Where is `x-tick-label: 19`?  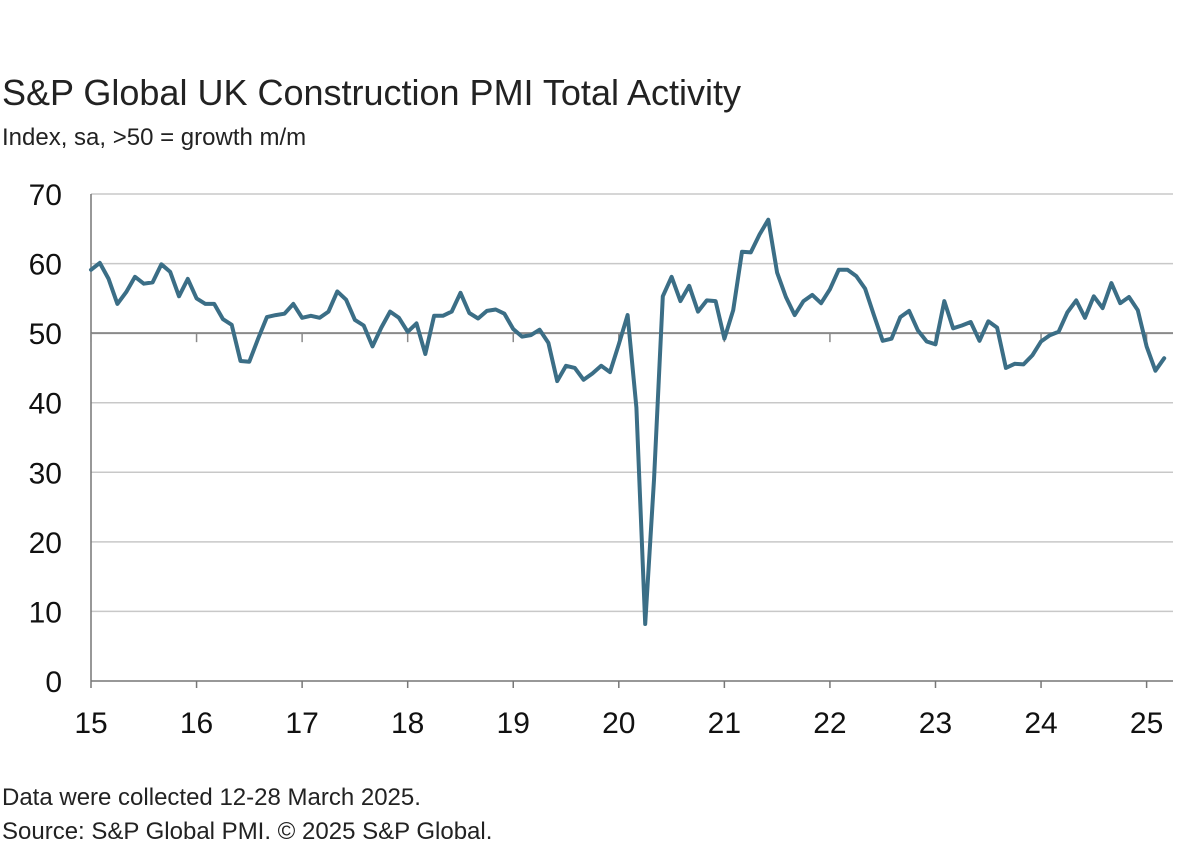
x-tick-label: 19 is located at coordinates (513, 723).